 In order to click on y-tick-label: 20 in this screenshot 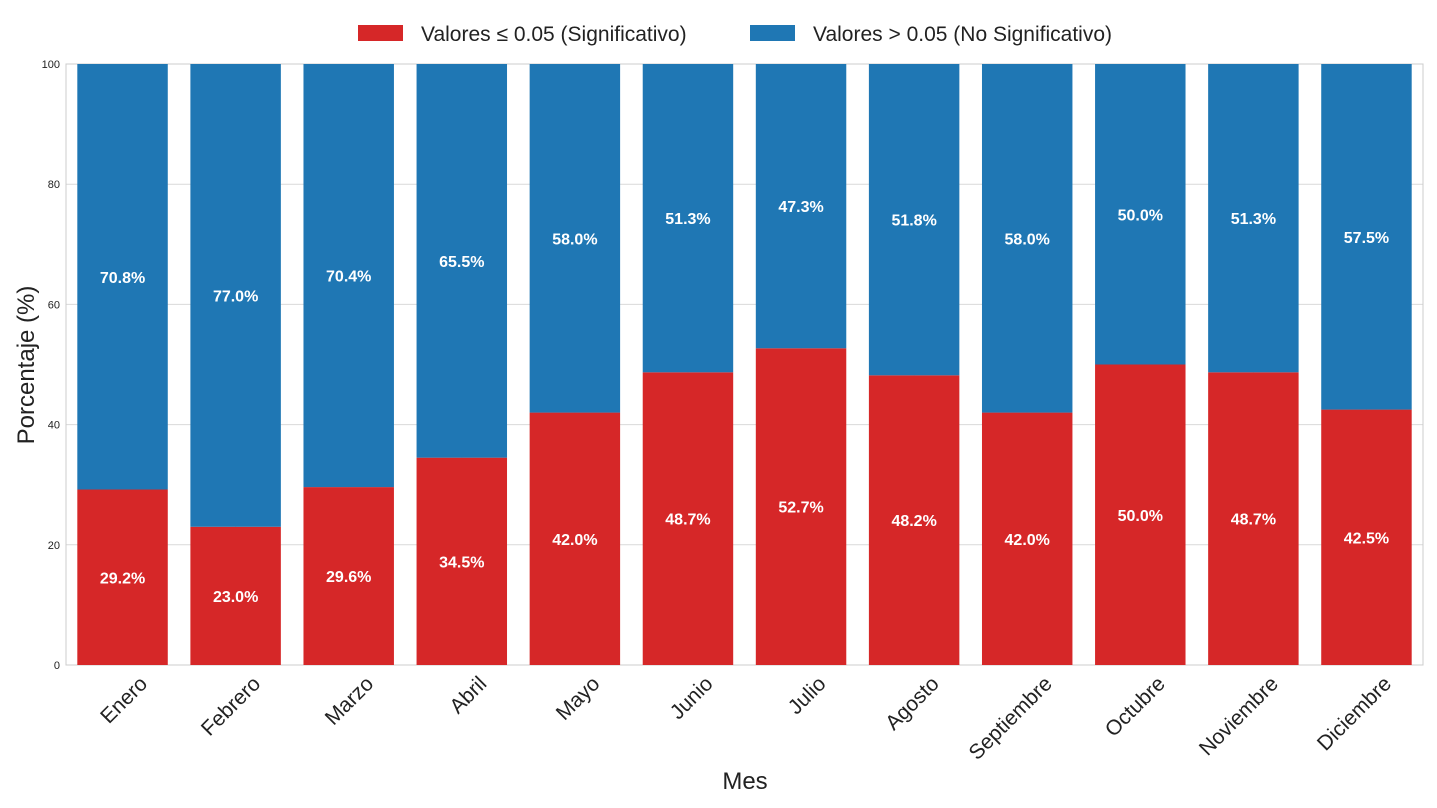, I will do `click(54, 546)`.